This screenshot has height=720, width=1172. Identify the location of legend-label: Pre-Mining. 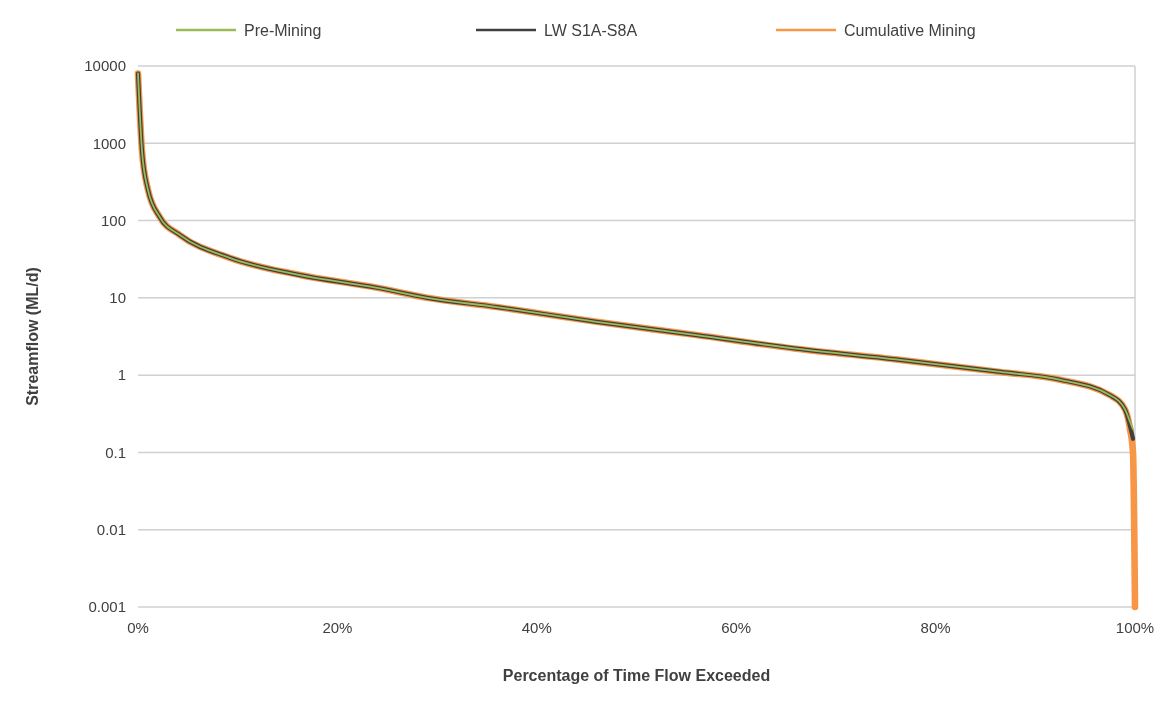
(283, 30).